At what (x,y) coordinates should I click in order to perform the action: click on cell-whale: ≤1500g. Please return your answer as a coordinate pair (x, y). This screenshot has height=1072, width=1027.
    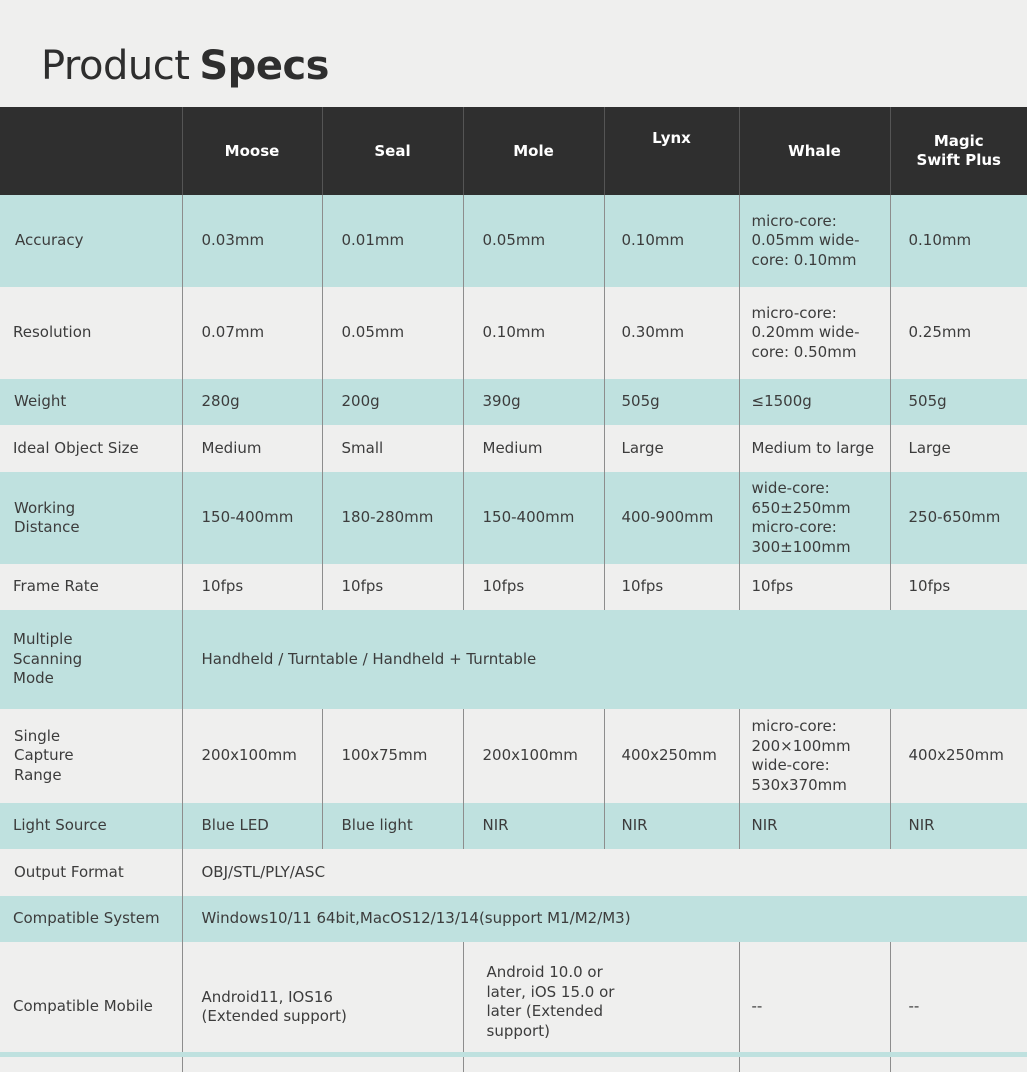
    Looking at the image, I should click on (814, 402).